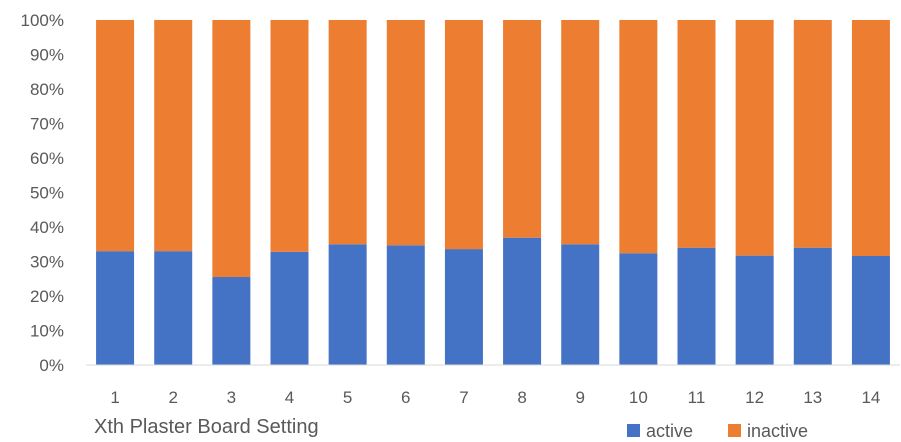 This screenshot has height=442, width=901. Describe the element at coordinates (347, 397) in the screenshot. I see `x-tick-label: 5` at that location.